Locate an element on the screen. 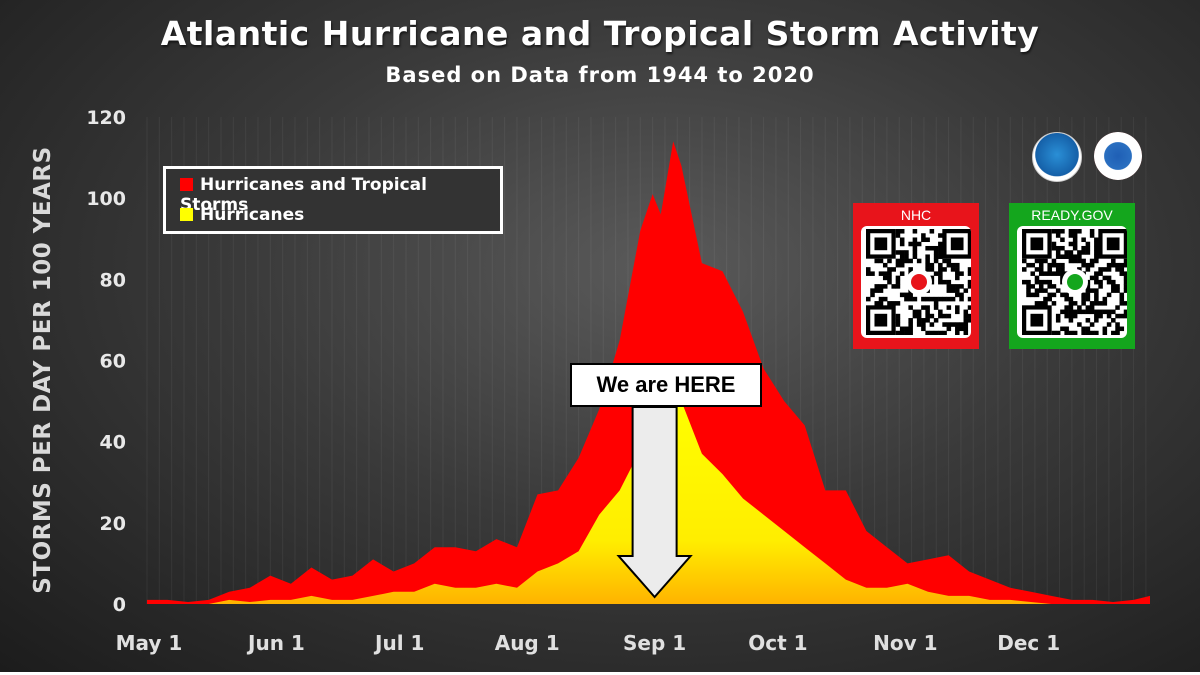  qr-label: NHC is located at coordinates (916, 215).